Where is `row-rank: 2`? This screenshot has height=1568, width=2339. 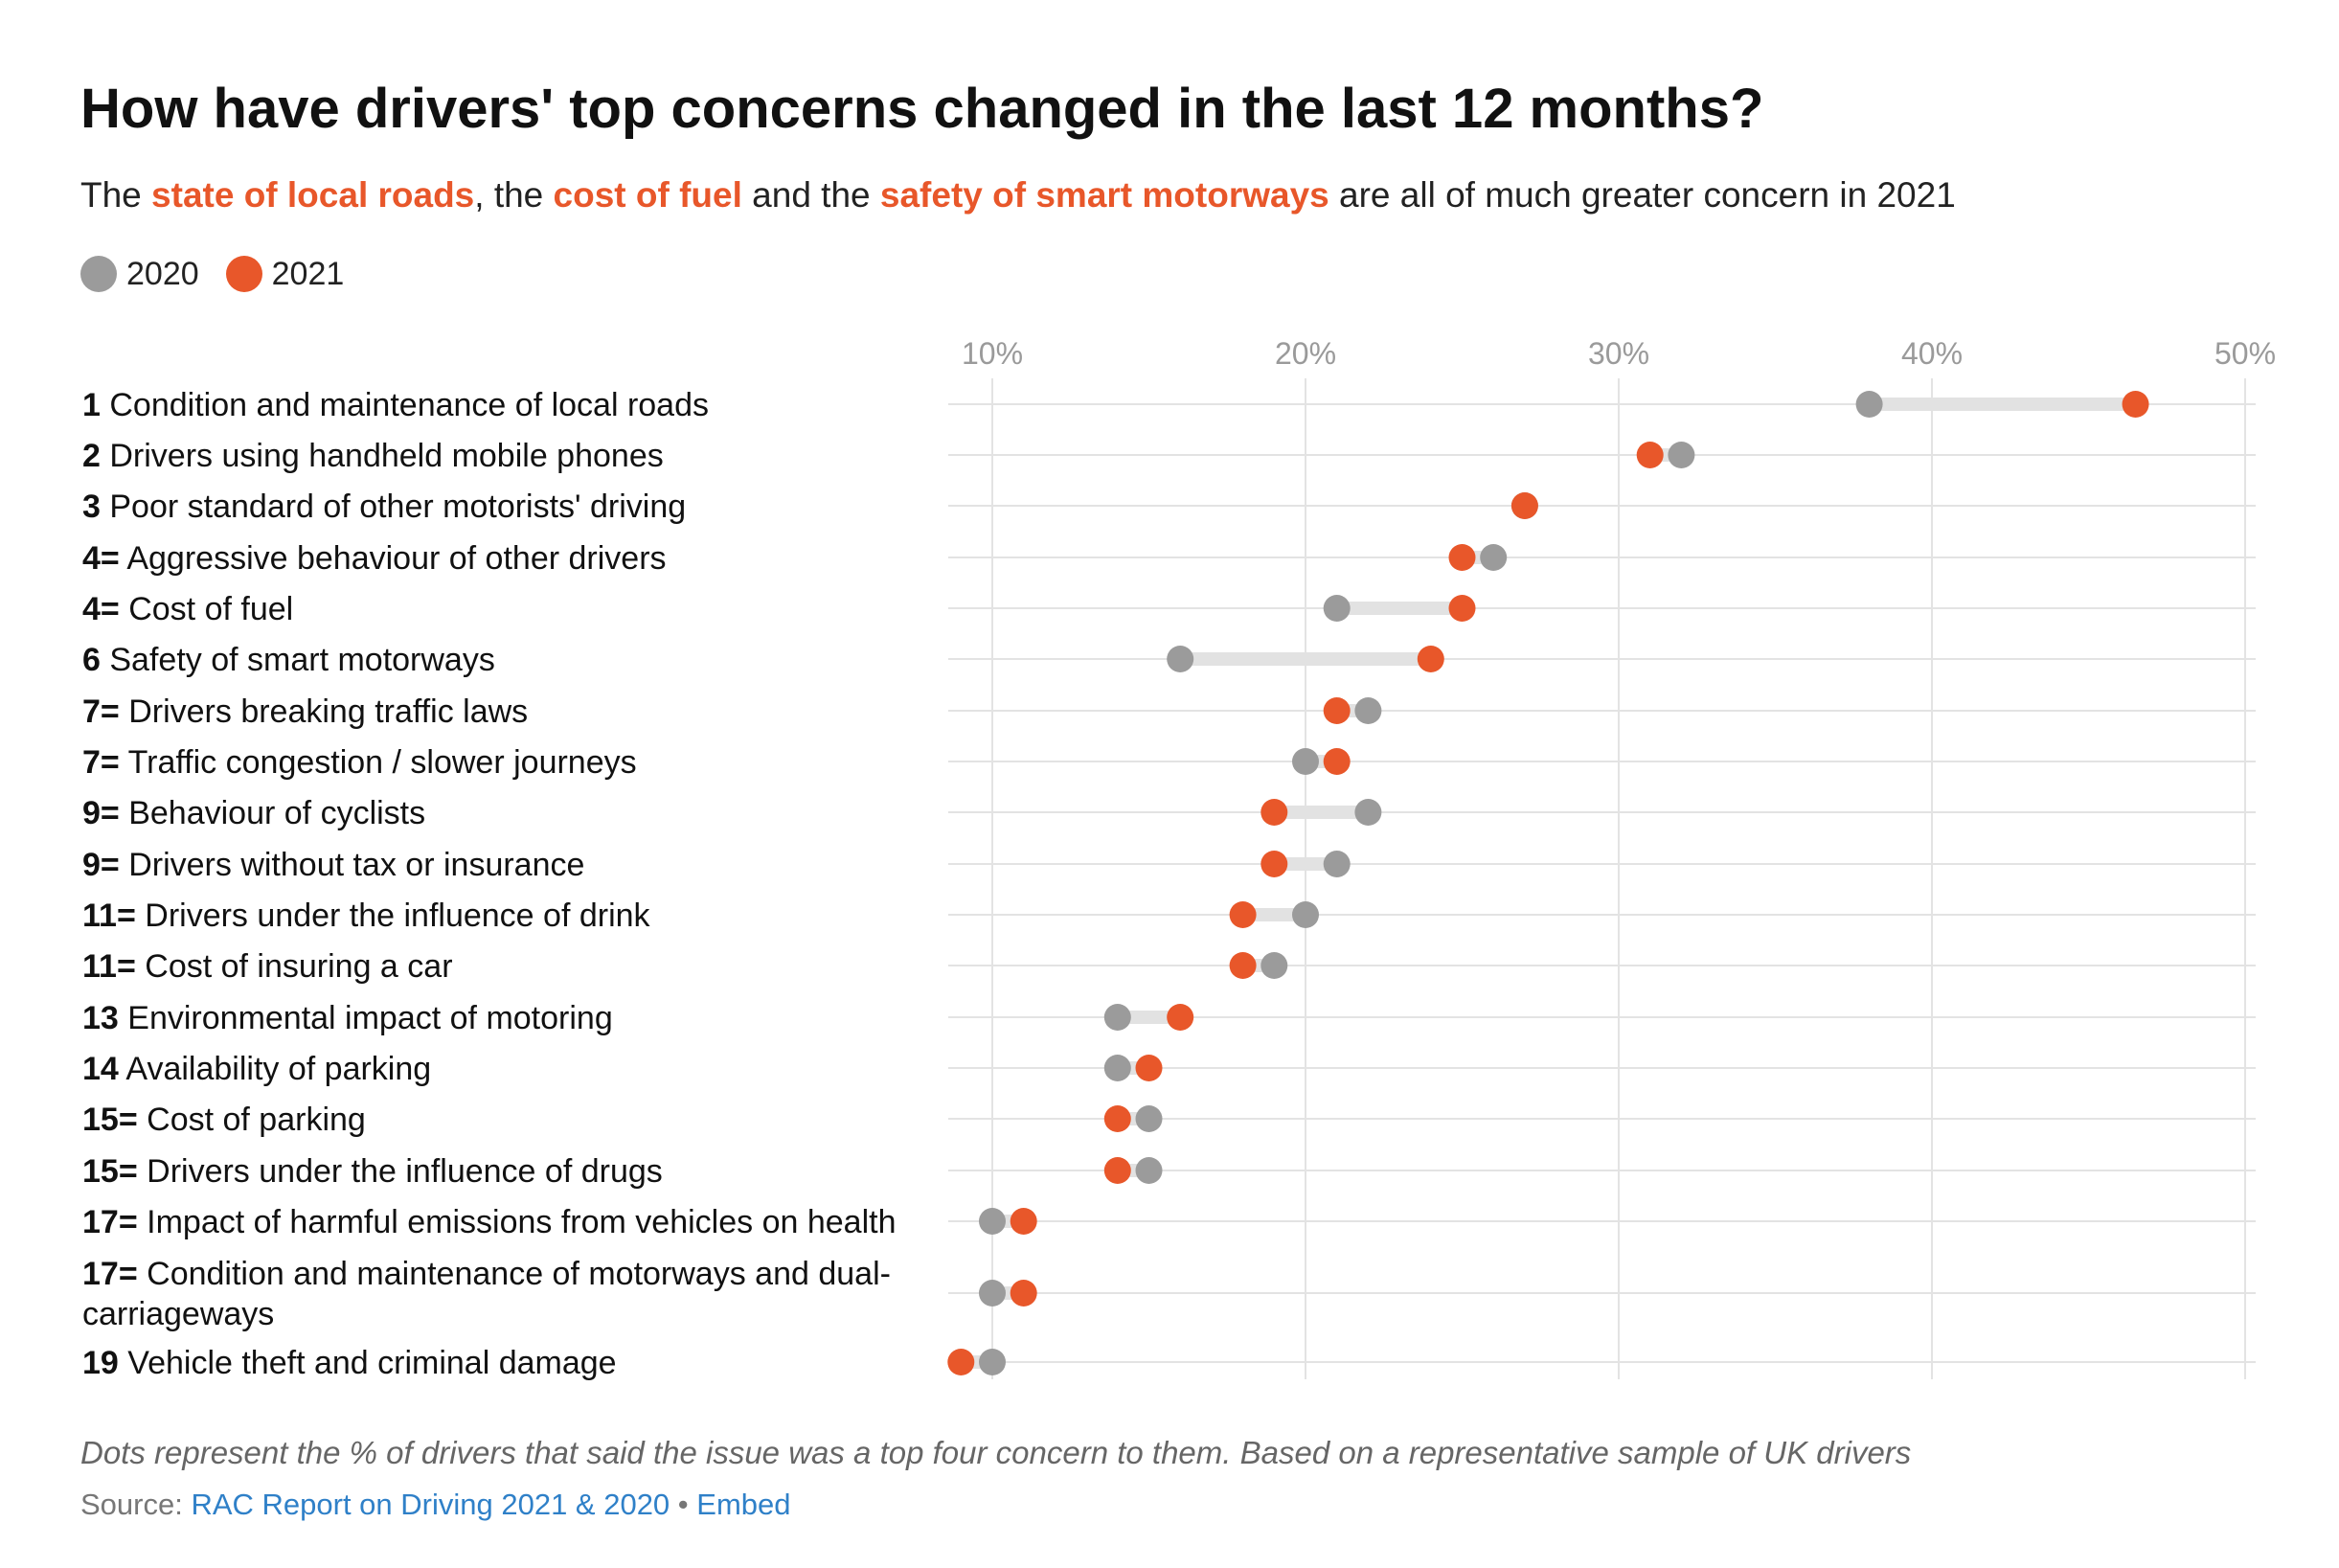
row-rank: 2 is located at coordinates (91, 456).